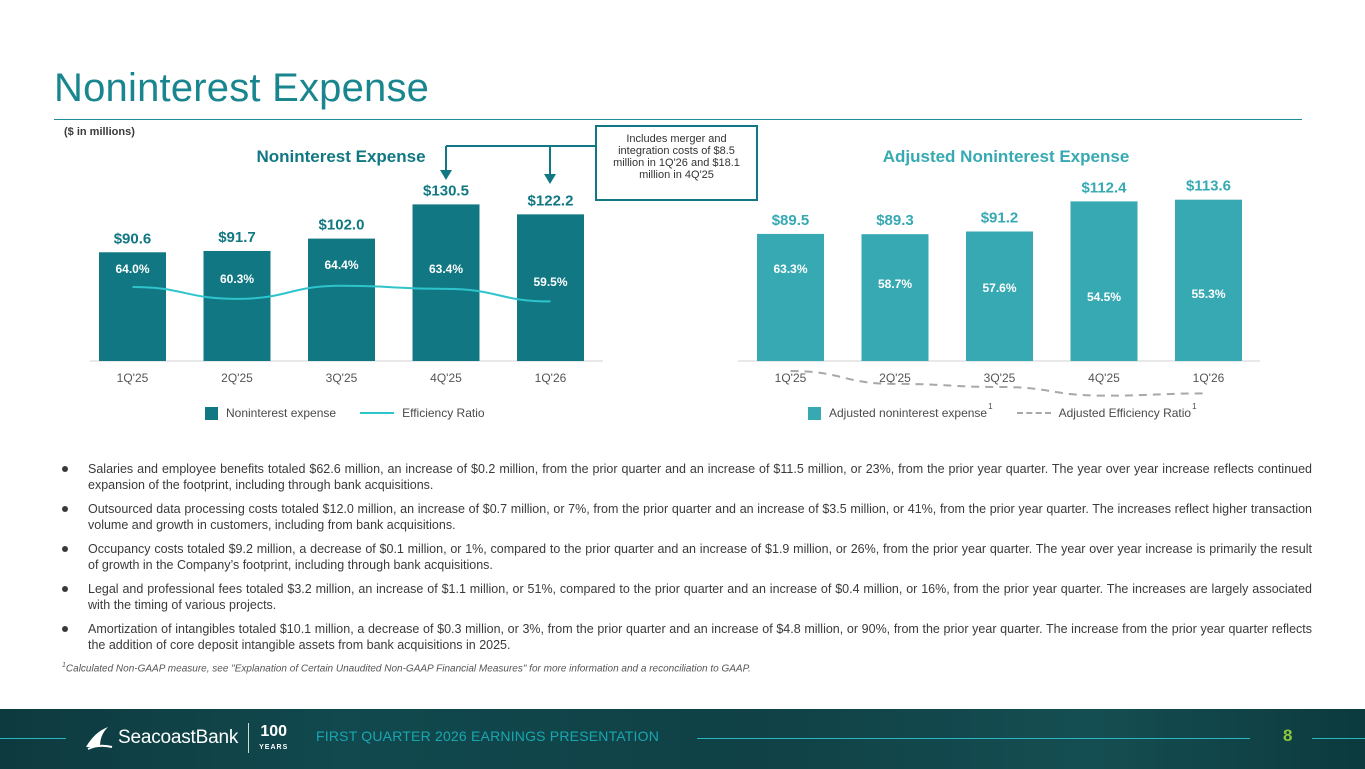 Image resolution: width=1365 pixels, height=769 pixels. I want to click on sail-icon, so click(99, 738).